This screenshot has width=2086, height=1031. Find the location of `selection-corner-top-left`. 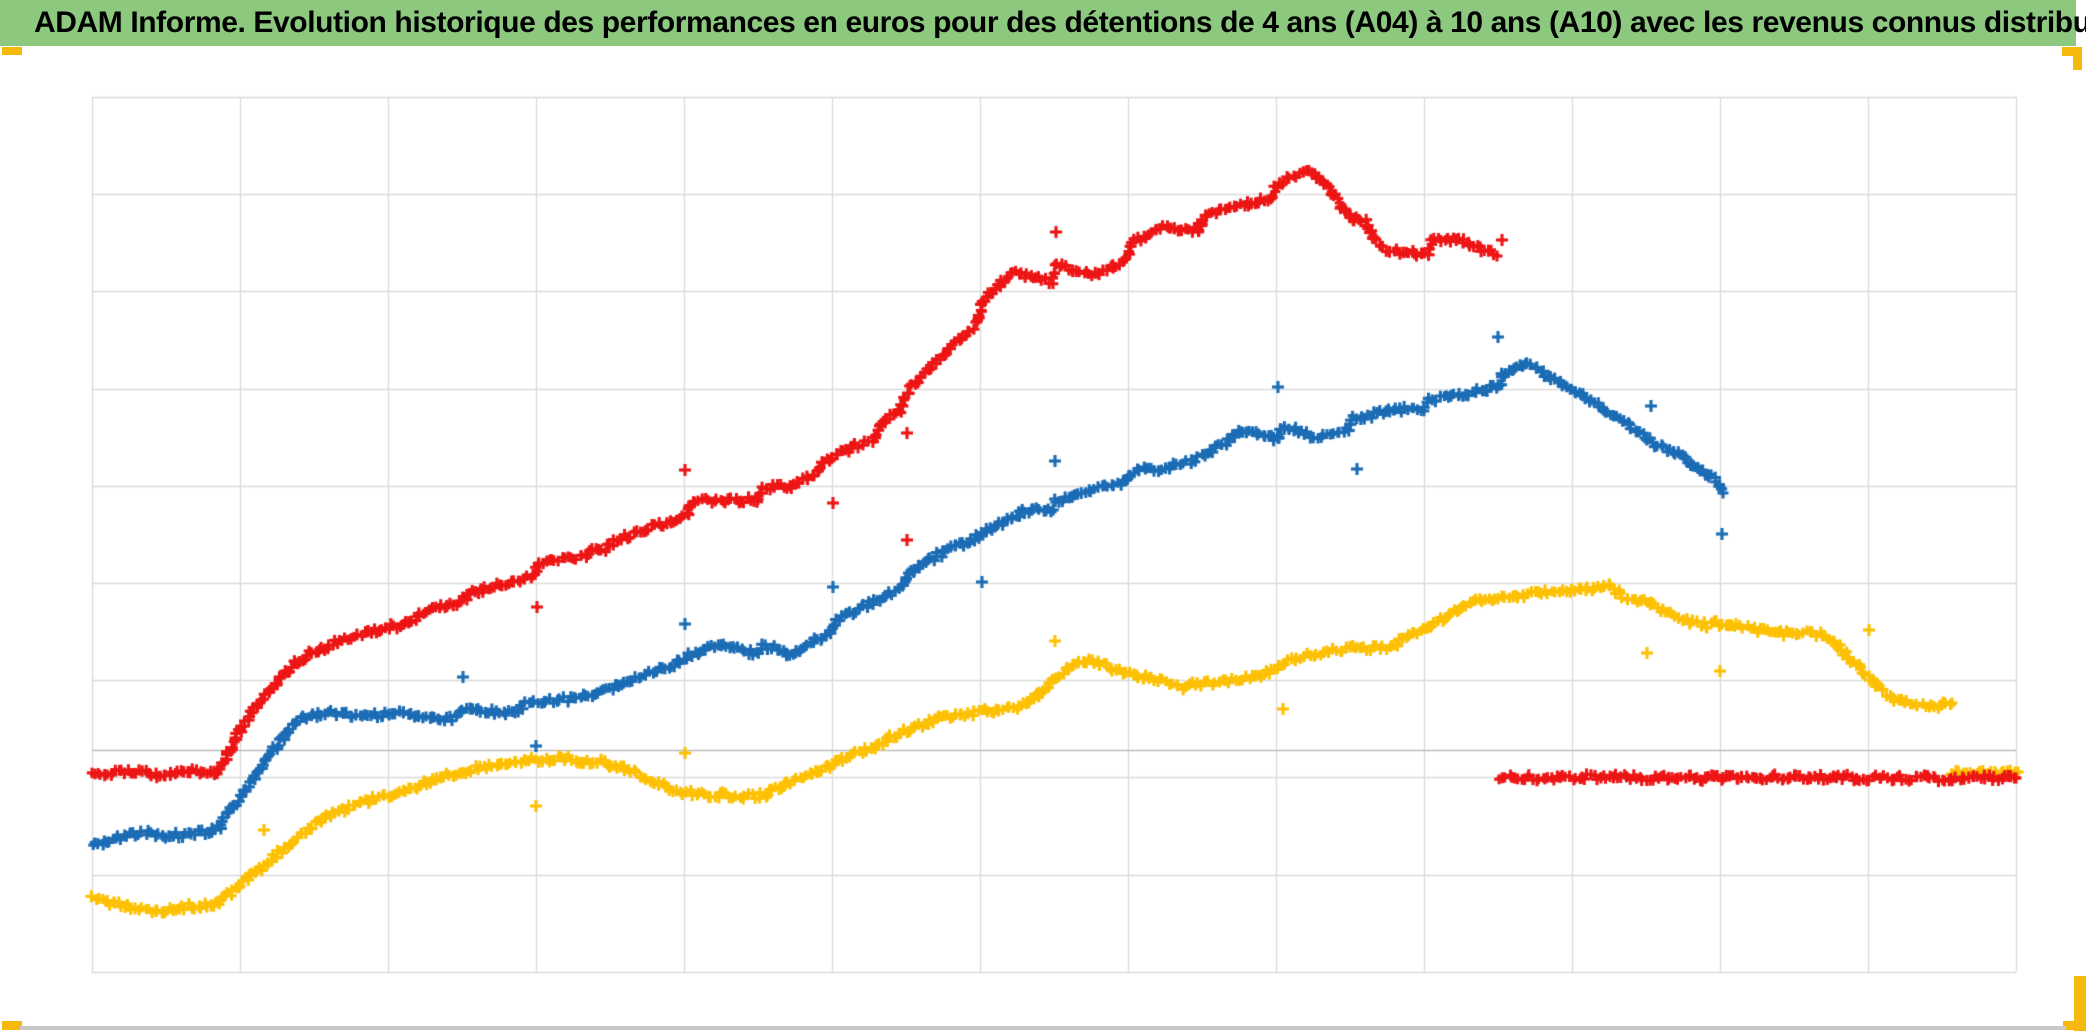

selection-corner-top-left is located at coordinates (12, 51).